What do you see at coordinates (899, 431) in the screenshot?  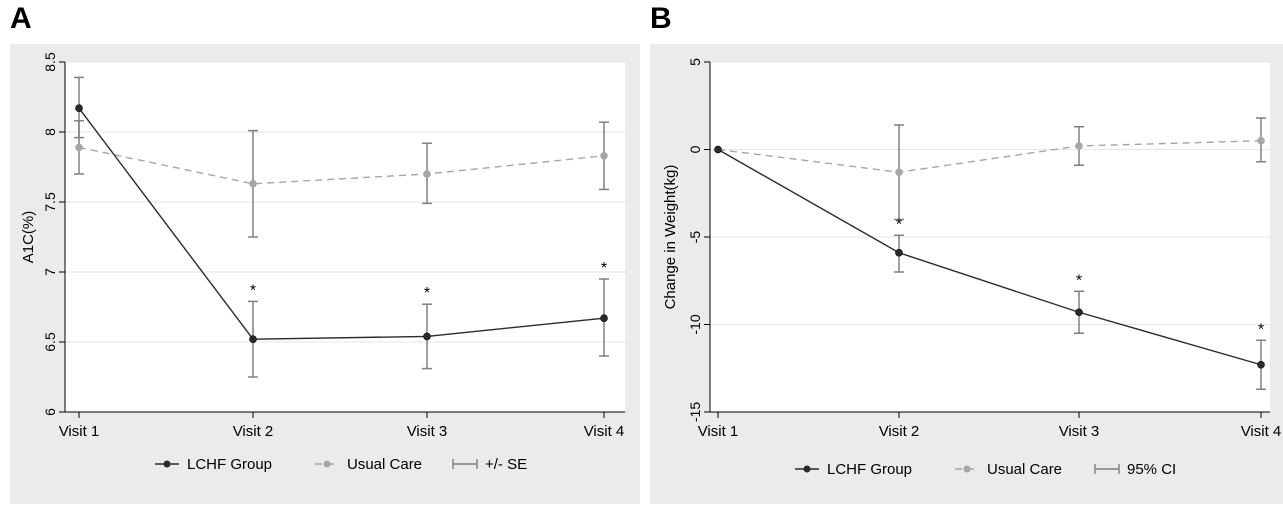 I see `x-tick-label-b: Visit 2` at bounding box center [899, 431].